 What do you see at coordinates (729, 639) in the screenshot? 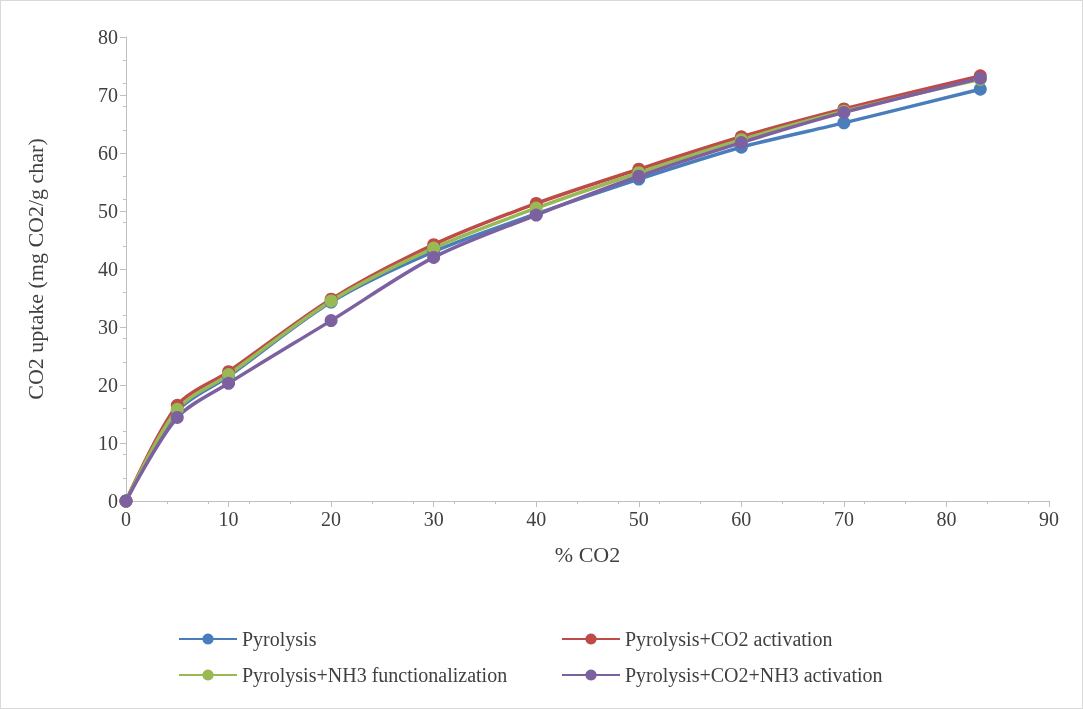
I see `legend-label: Pyrolysis+CO2 activation` at bounding box center [729, 639].